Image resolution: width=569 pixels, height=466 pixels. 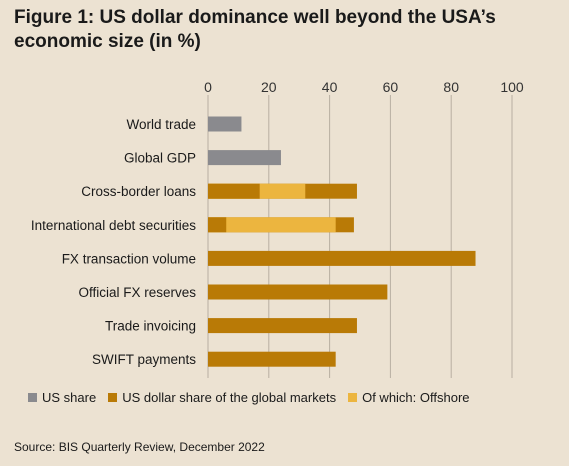 I want to click on category-label: Trade invoicing, so click(x=150, y=326).